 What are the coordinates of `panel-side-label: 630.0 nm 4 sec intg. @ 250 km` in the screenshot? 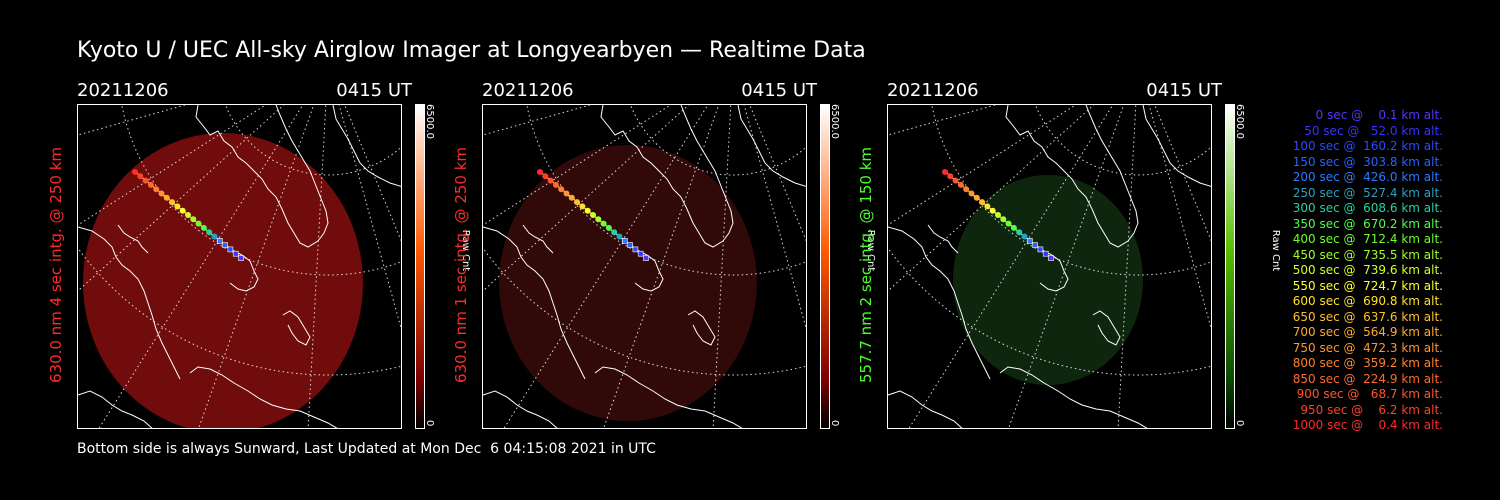 It's located at (56, 265).